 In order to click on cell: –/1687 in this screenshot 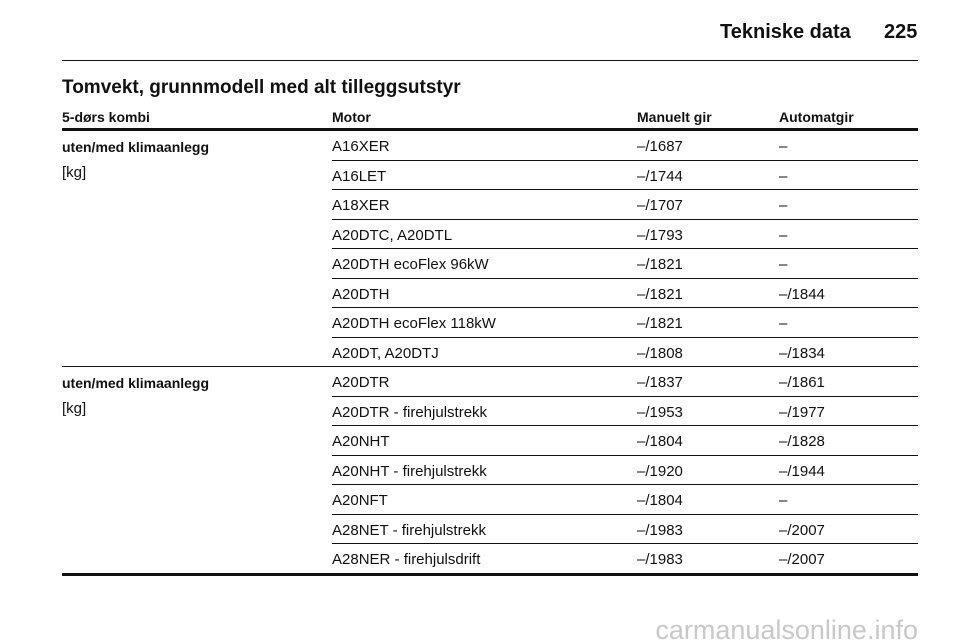, I will do `click(660, 146)`.